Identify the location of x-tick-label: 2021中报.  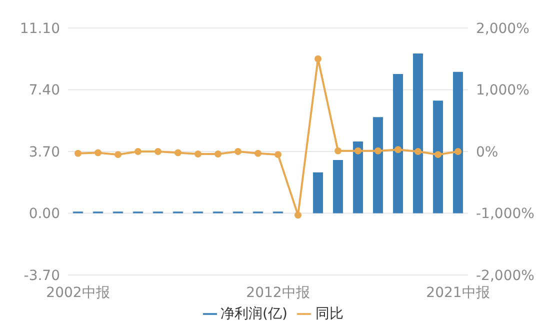
(458, 292).